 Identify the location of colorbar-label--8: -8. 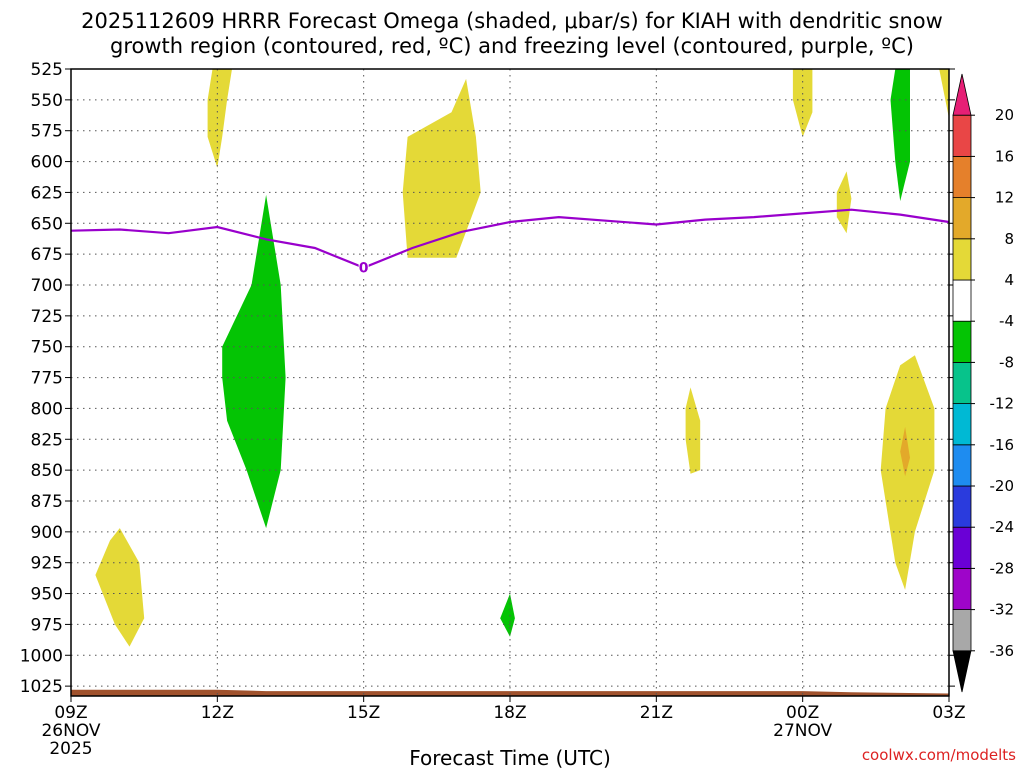
(1006, 362).